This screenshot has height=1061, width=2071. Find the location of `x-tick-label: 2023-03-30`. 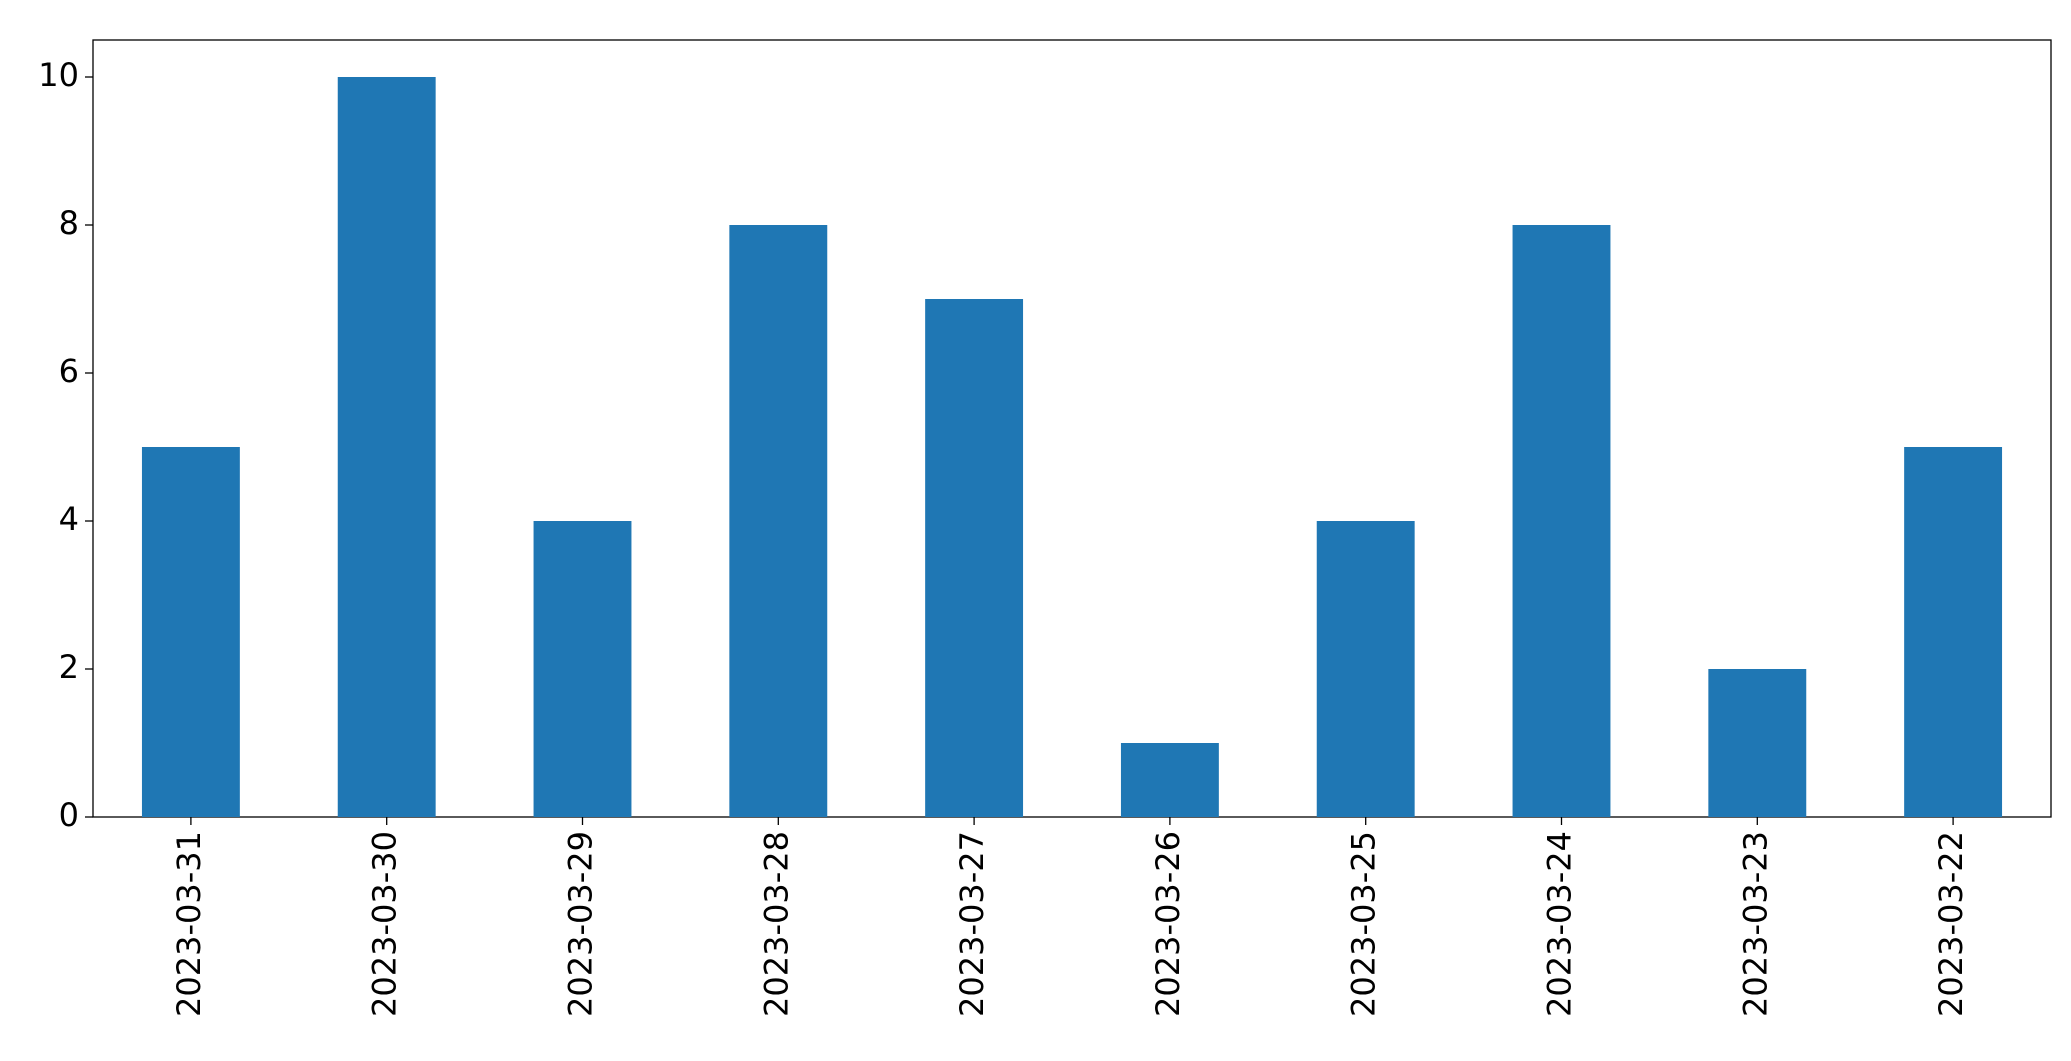

x-tick-label: 2023-03-30 is located at coordinates (385, 924).